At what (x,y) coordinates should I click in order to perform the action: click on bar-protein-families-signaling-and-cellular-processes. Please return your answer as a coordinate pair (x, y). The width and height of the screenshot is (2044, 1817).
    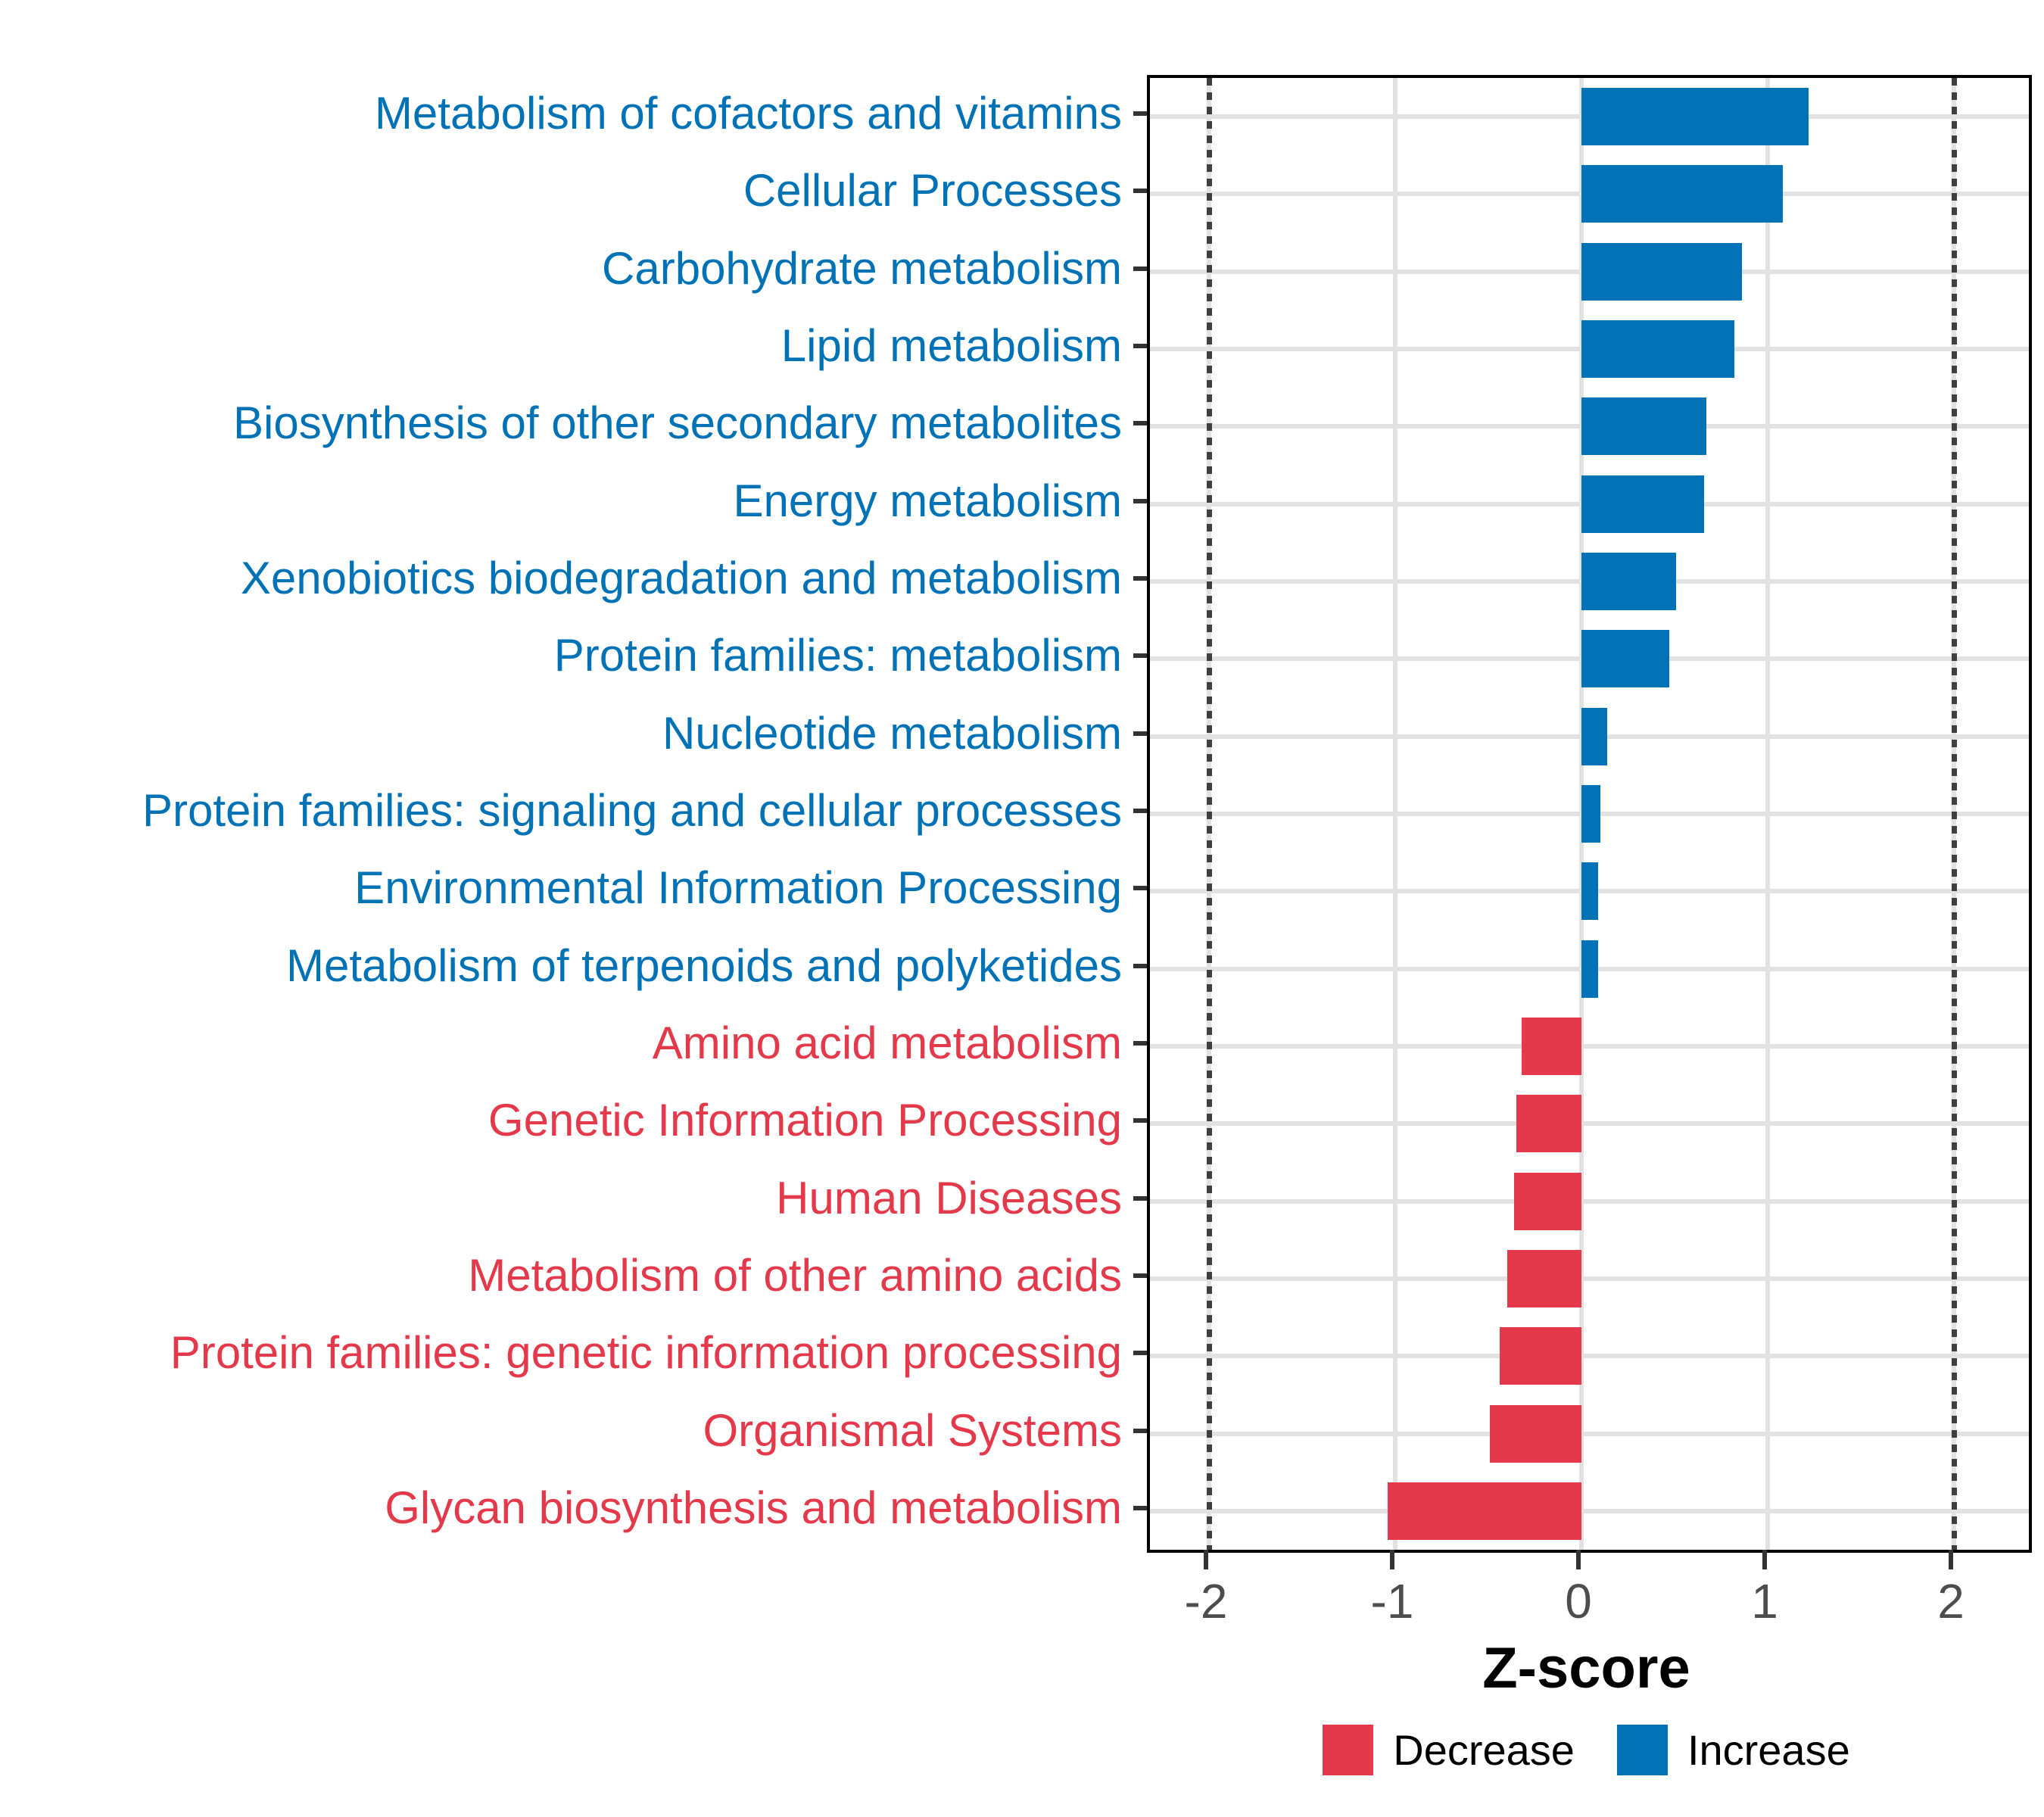
    Looking at the image, I should click on (1590, 814).